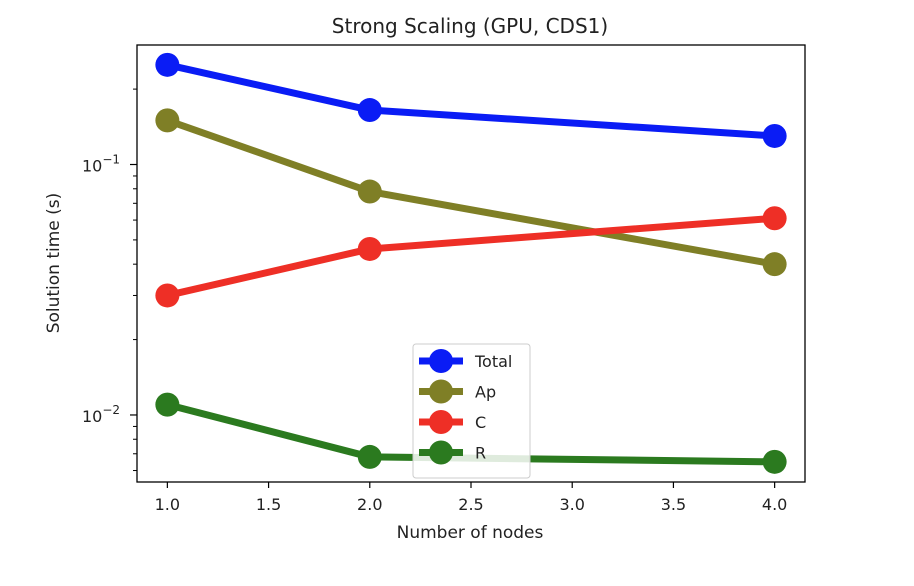  Describe the element at coordinates (774, 504) in the screenshot. I see `x-tick-label: 4.0` at that location.